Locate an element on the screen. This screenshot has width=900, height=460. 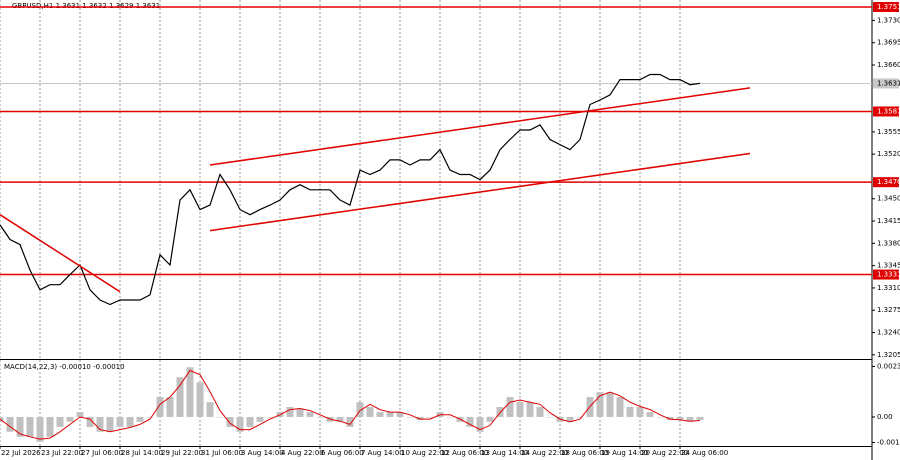
current-price-box is located at coordinates (886, 83).